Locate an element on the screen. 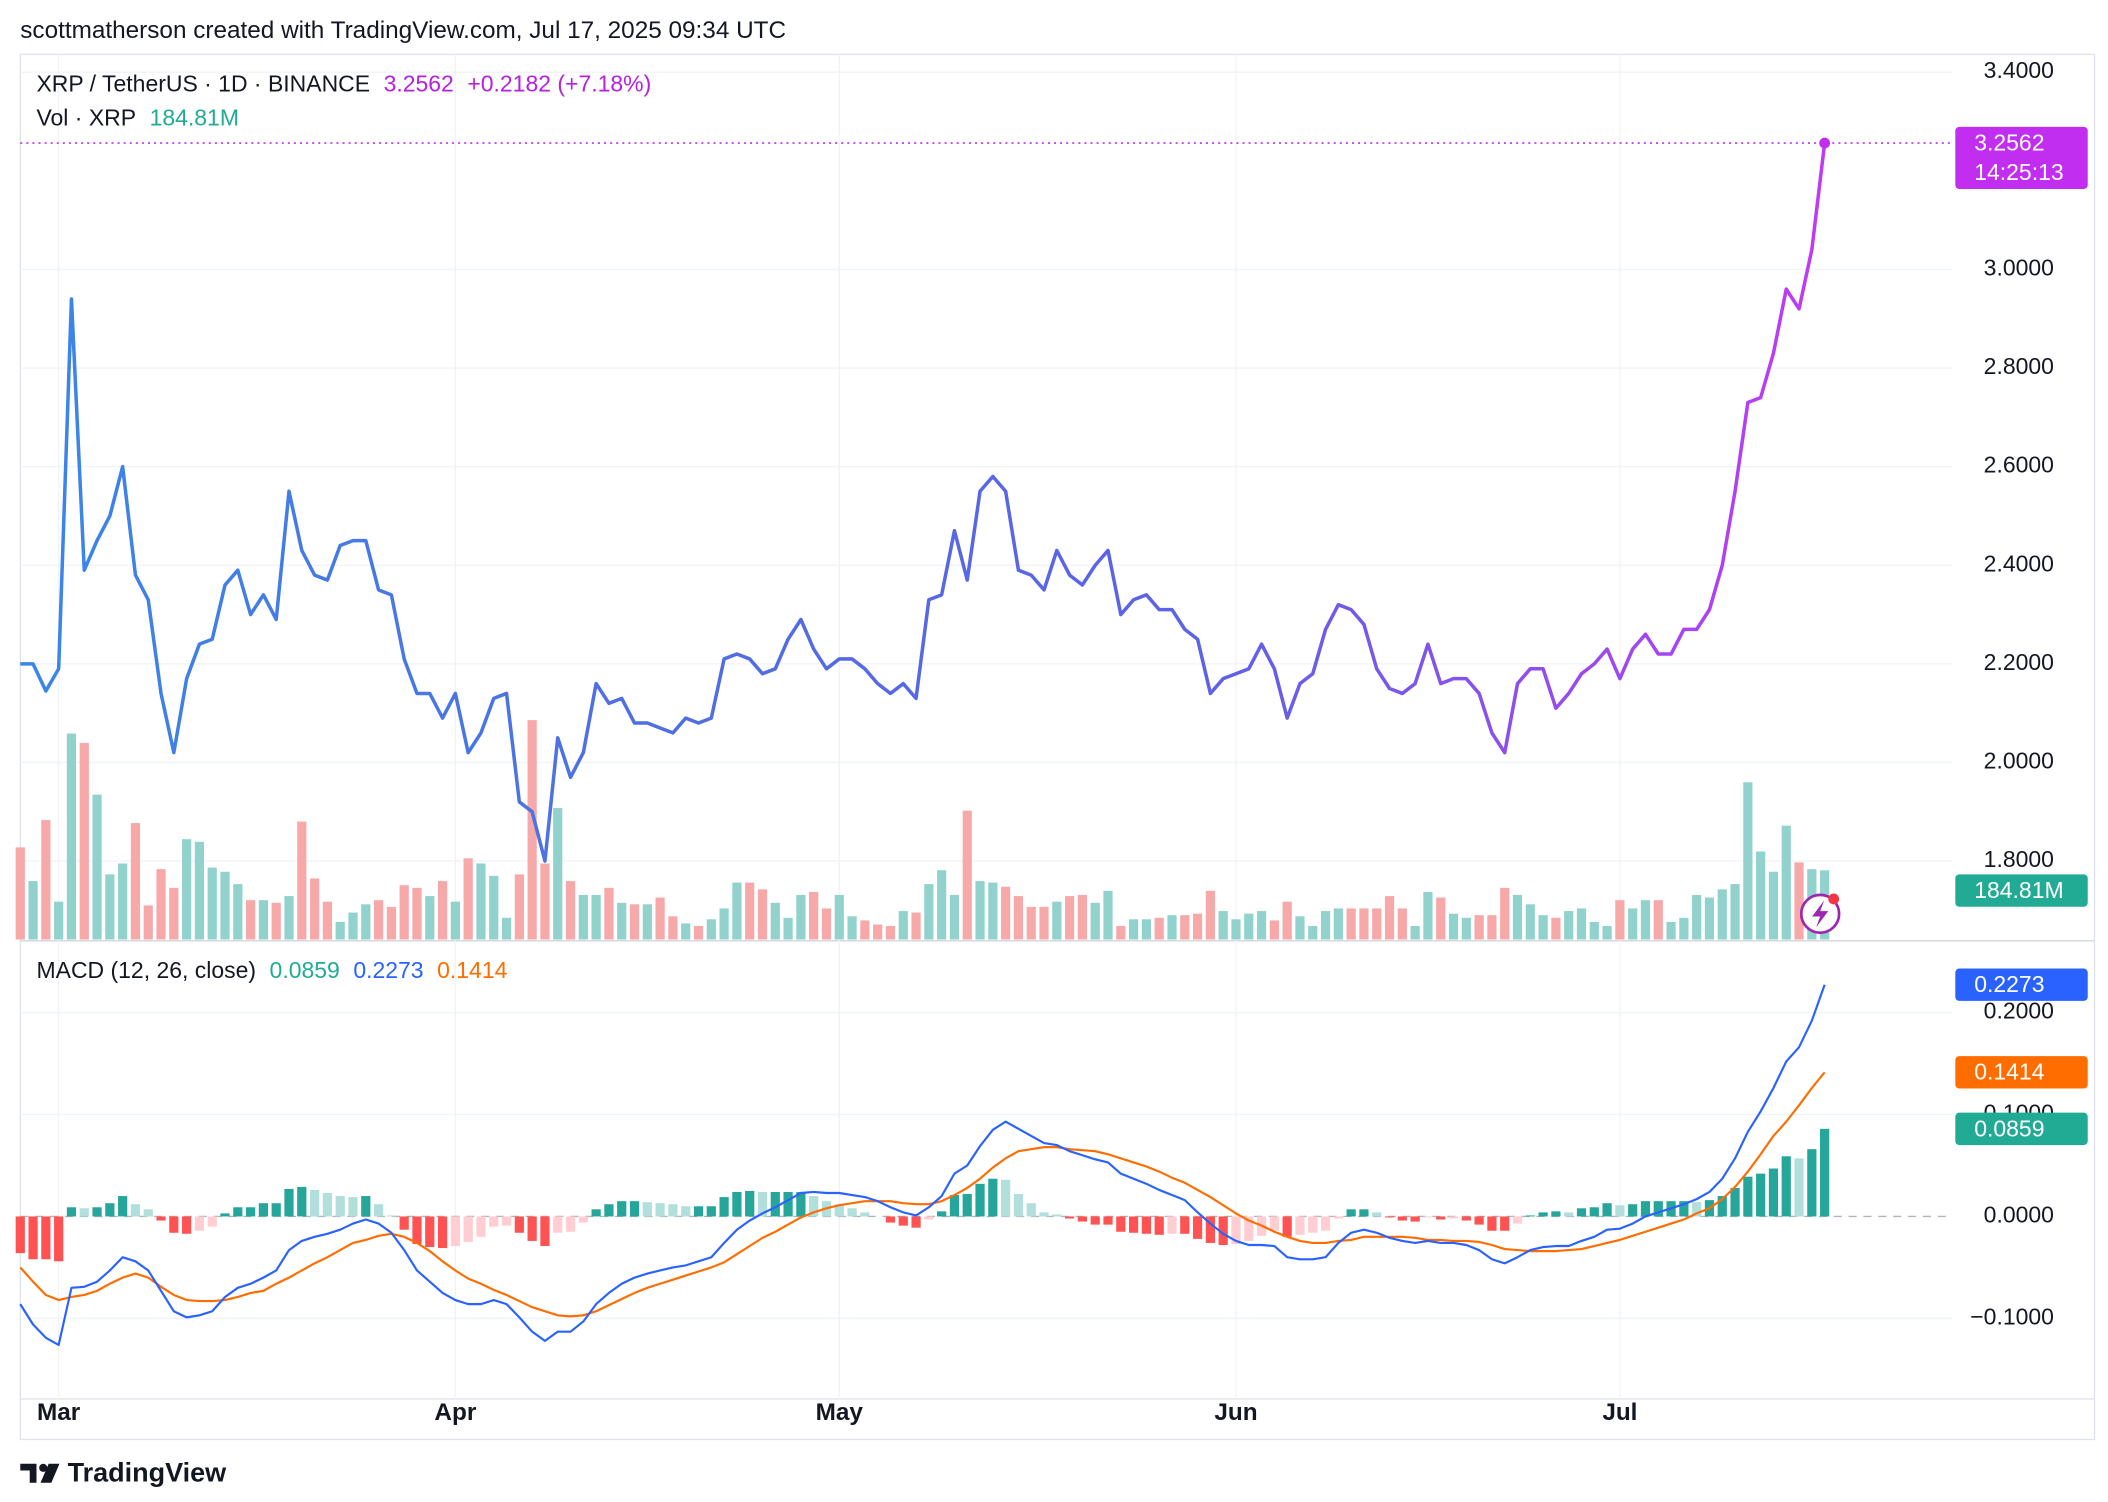  alert-icon is located at coordinates (1820, 914).